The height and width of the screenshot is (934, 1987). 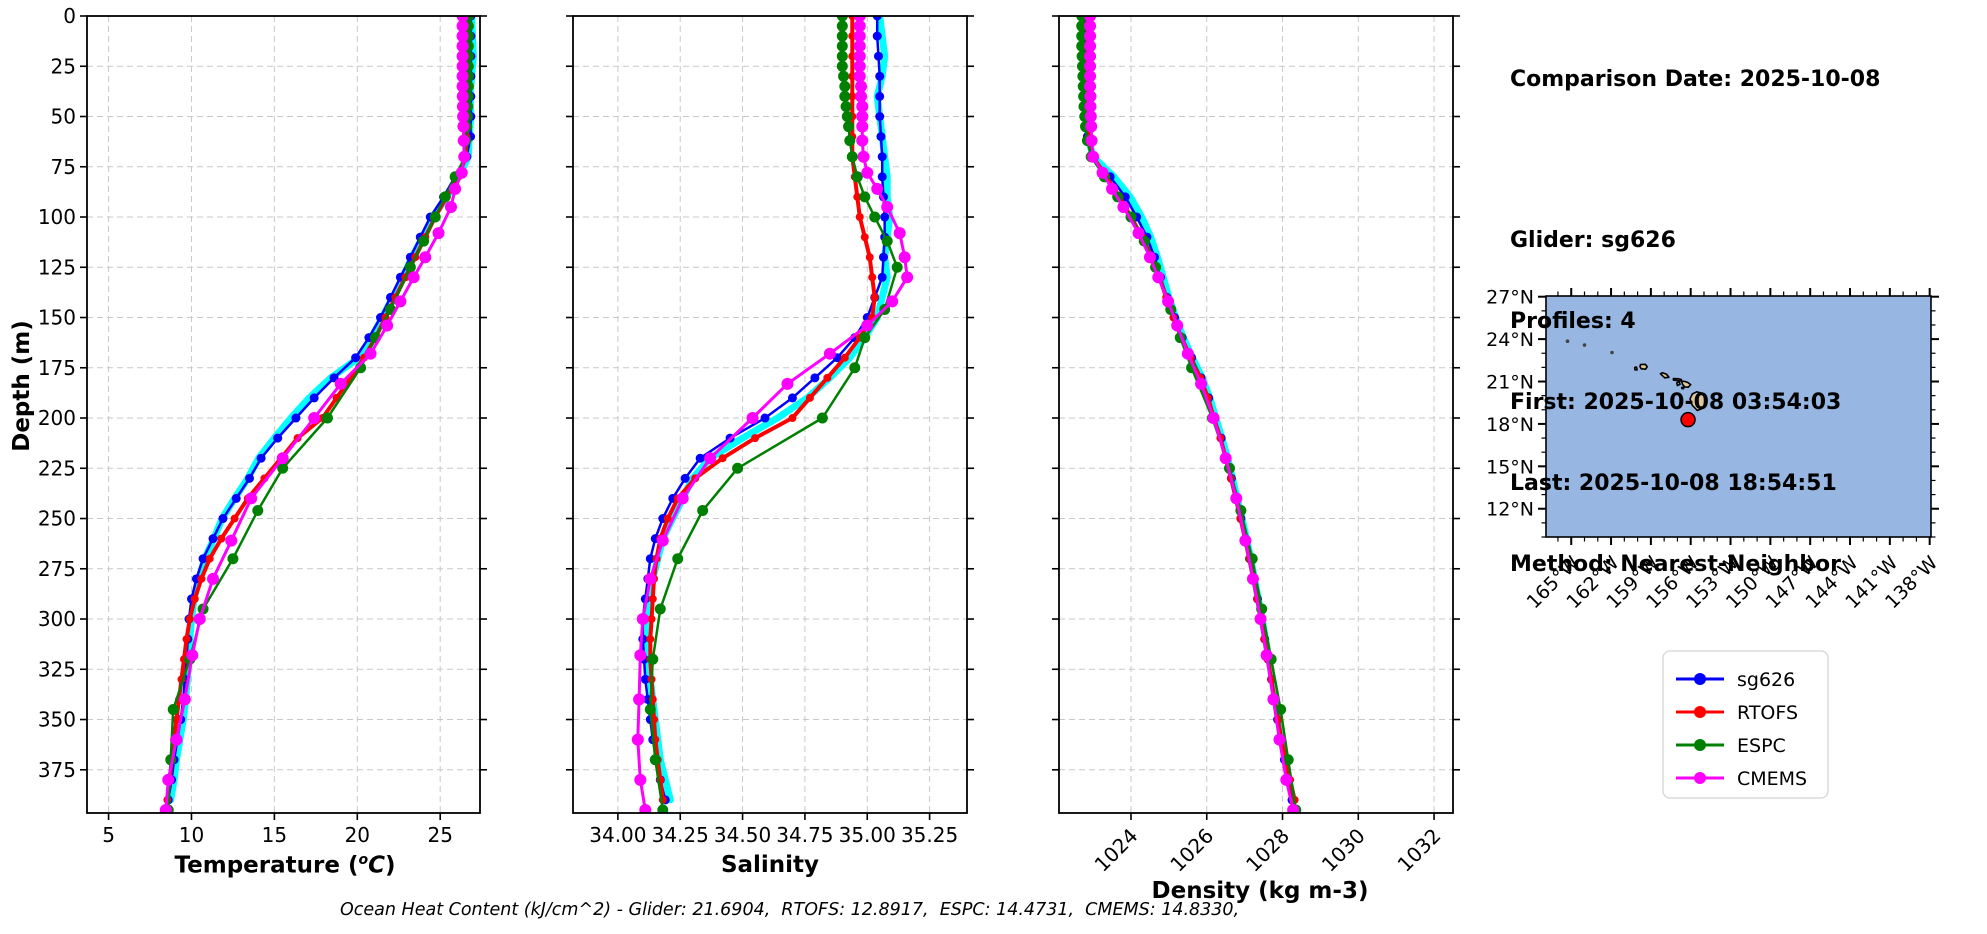 What do you see at coordinates (770, 865) in the screenshot?
I see `salinity-axis-label: Salinity` at bounding box center [770, 865].